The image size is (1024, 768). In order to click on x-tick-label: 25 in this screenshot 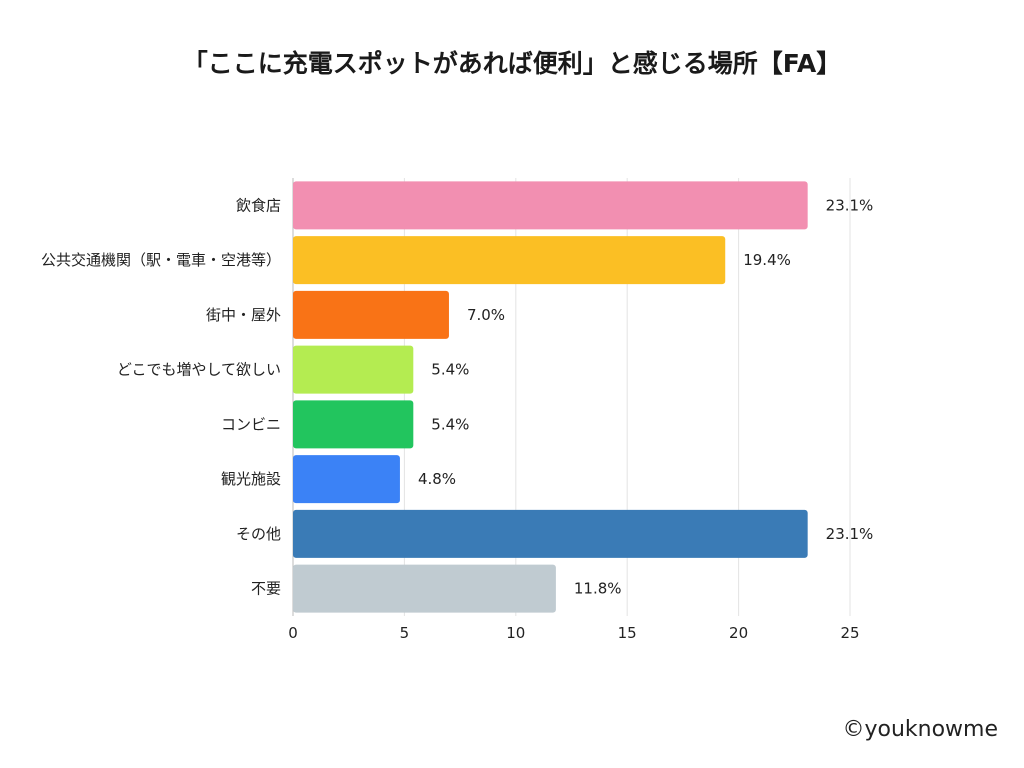, I will do `click(849, 633)`.